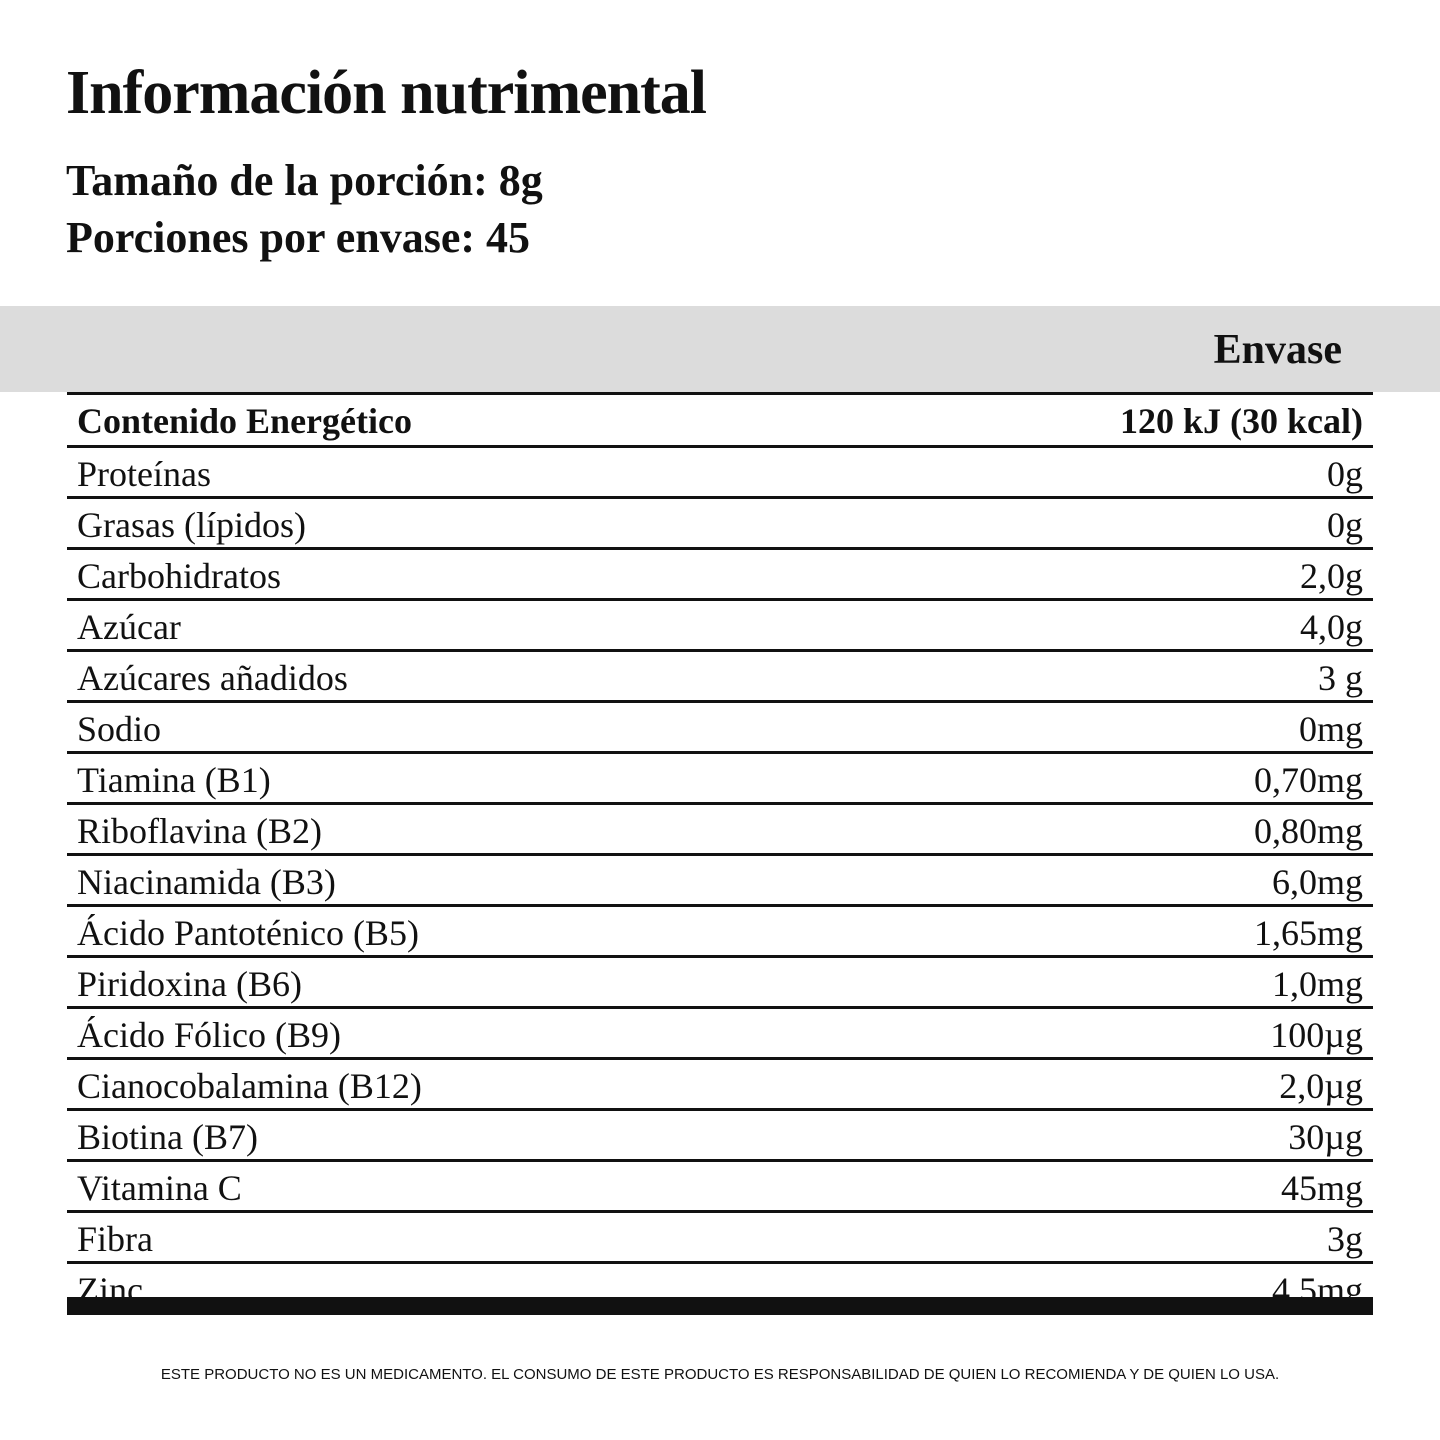 This screenshot has width=1440, height=1440. Describe the element at coordinates (199, 831) in the screenshot. I see `nutrient-name: Riboflavina (B2)` at that location.